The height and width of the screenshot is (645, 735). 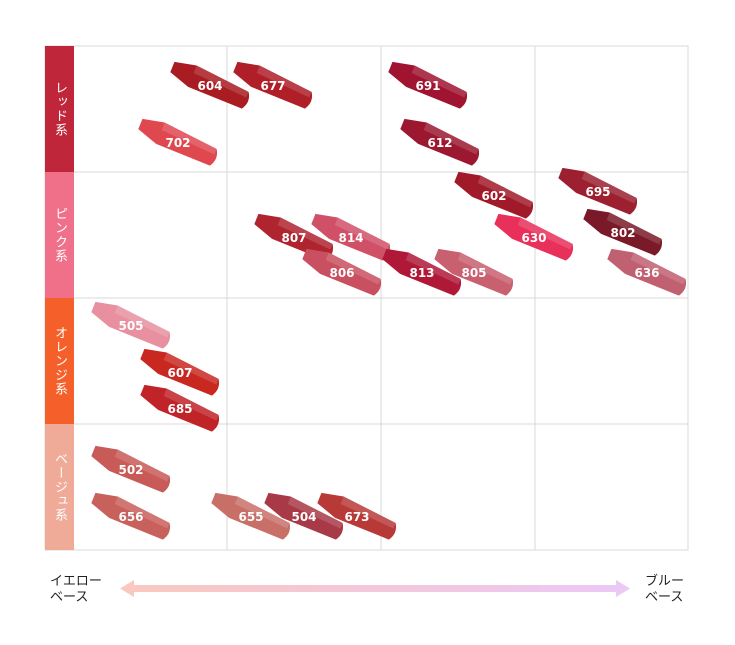 I want to click on lipstick-label: 504, so click(x=303, y=517).